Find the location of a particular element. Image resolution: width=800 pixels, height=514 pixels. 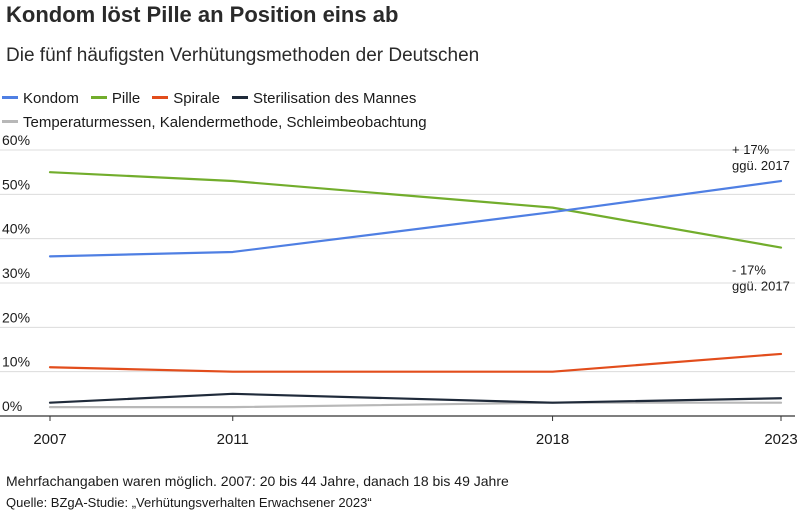

y-tick-label: 50% is located at coordinates (16, 184).